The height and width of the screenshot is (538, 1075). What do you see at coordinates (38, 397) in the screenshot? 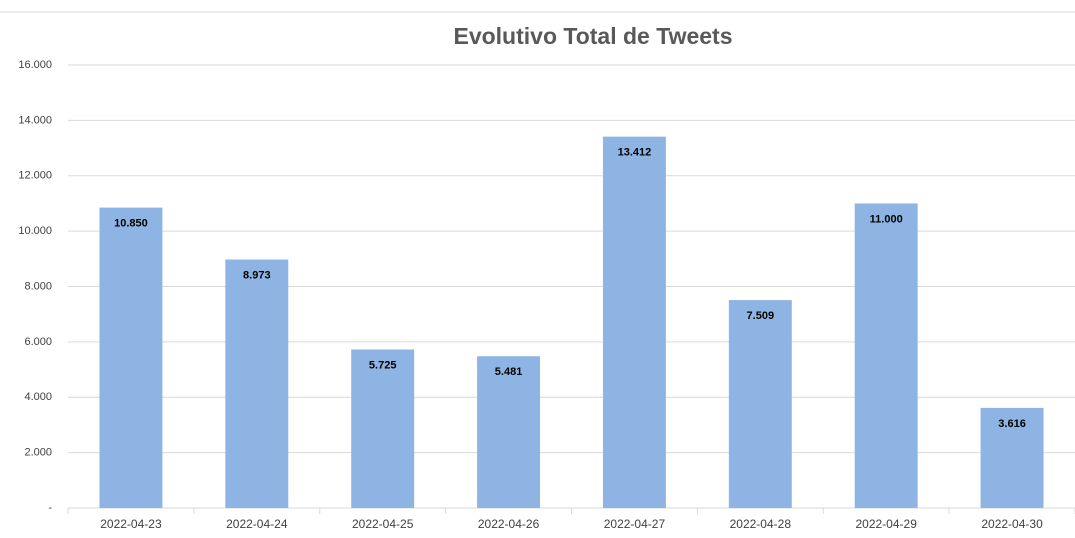
I see `y-tick-label: 4.000` at bounding box center [38, 397].